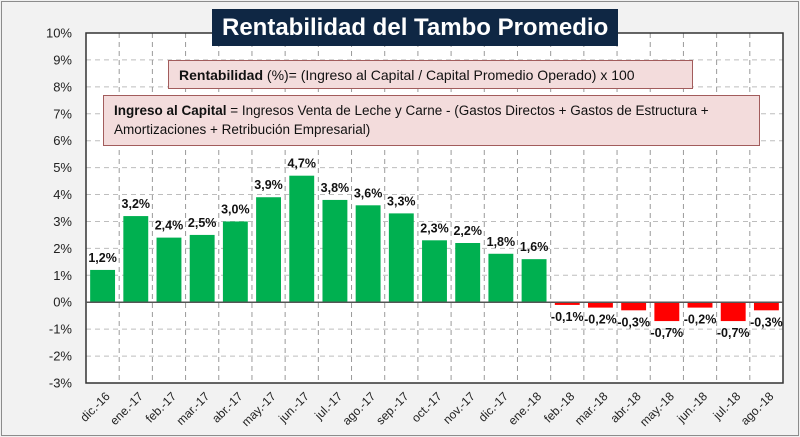 This screenshot has width=800, height=437. What do you see at coordinates (401, 258) in the screenshot?
I see `bar-sep.-17` at bounding box center [401, 258].